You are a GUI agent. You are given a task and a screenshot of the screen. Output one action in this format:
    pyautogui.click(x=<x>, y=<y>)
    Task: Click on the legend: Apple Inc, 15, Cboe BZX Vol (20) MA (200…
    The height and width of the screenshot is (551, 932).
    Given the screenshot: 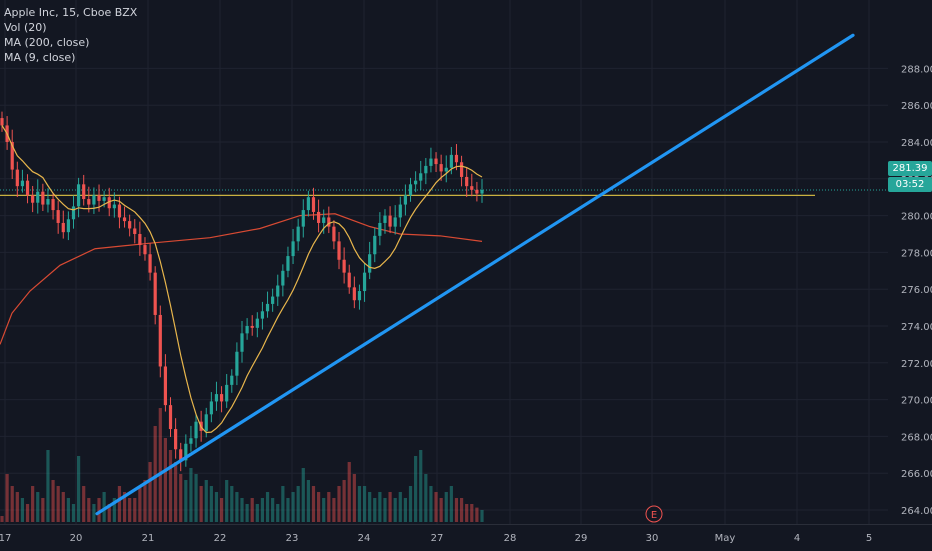 What is the action you would take?
    pyautogui.click(x=70, y=35)
    